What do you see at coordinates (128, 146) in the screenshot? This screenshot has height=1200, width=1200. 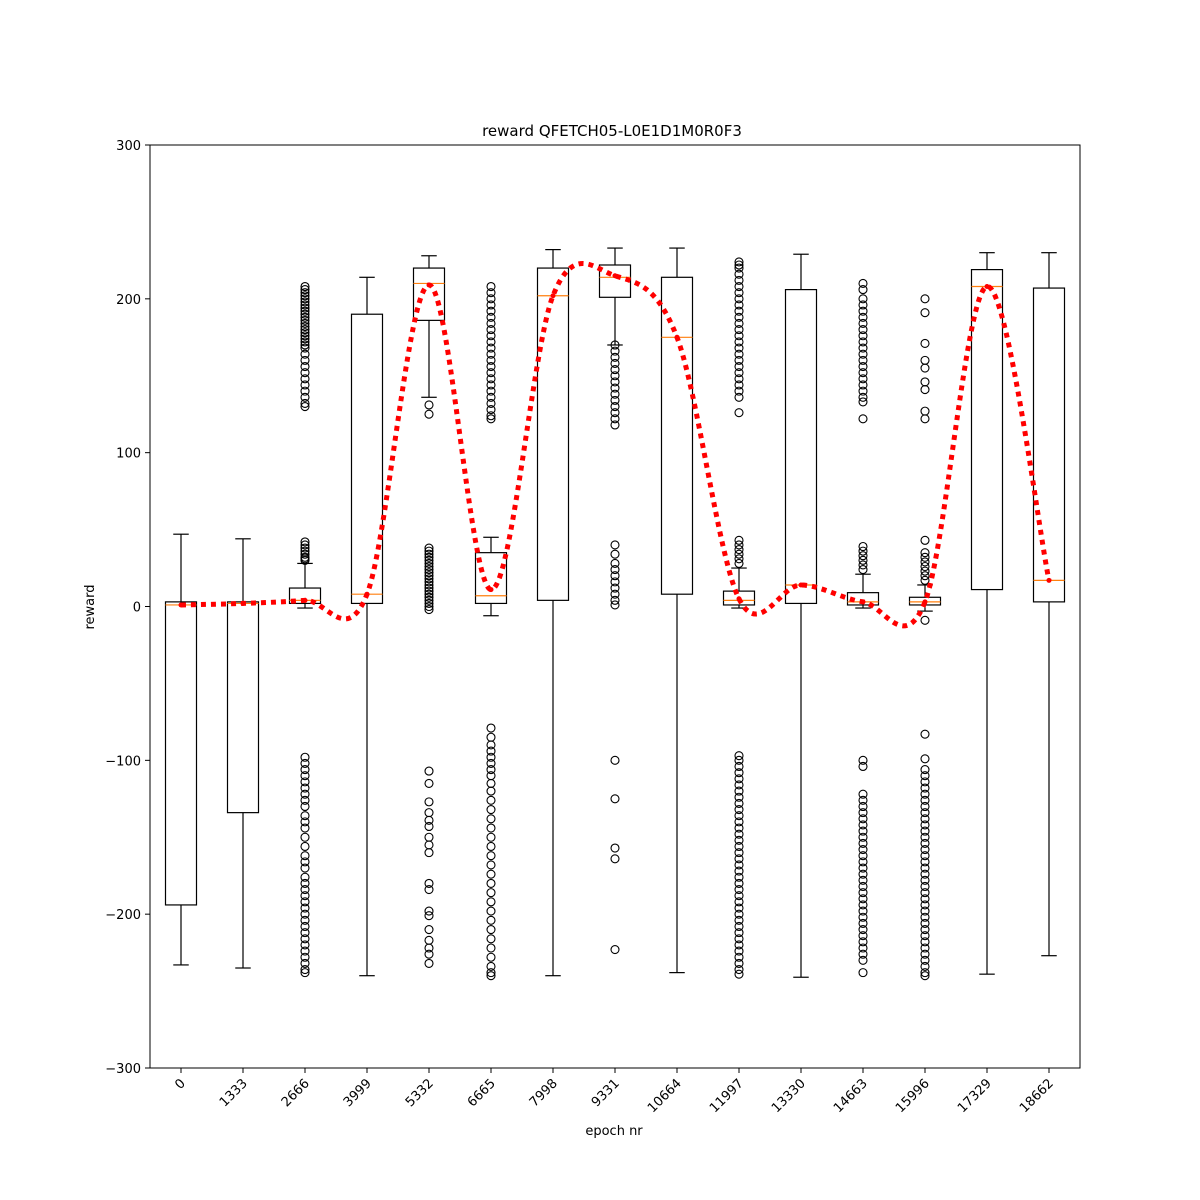 I see `y-tick-label: 300` at bounding box center [128, 146].